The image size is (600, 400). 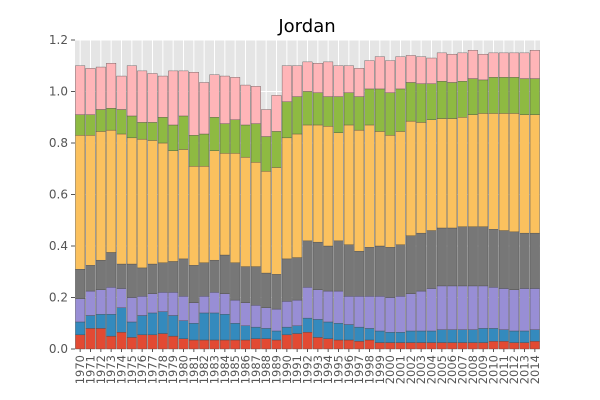 What do you see at coordinates (58, 195) in the screenshot?
I see `y-tick-label: 0.6` at bounding box center [58, 195].